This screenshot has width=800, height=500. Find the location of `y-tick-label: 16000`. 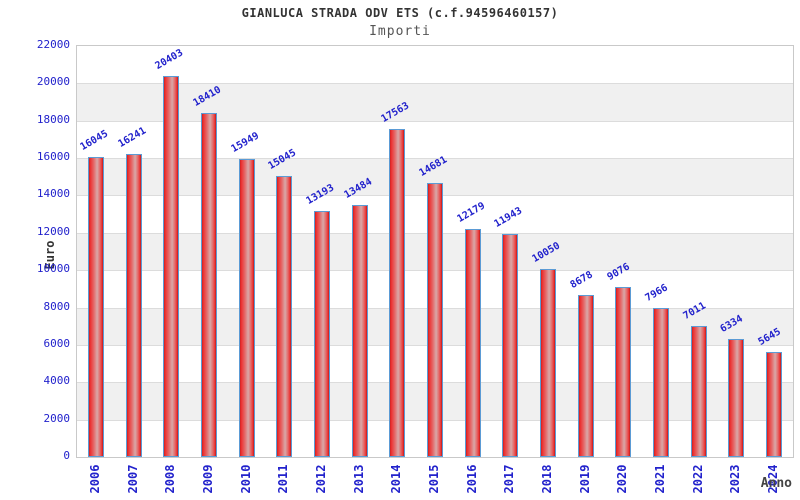

y-tick-label: 16000 is located at coordinates (53, 157).